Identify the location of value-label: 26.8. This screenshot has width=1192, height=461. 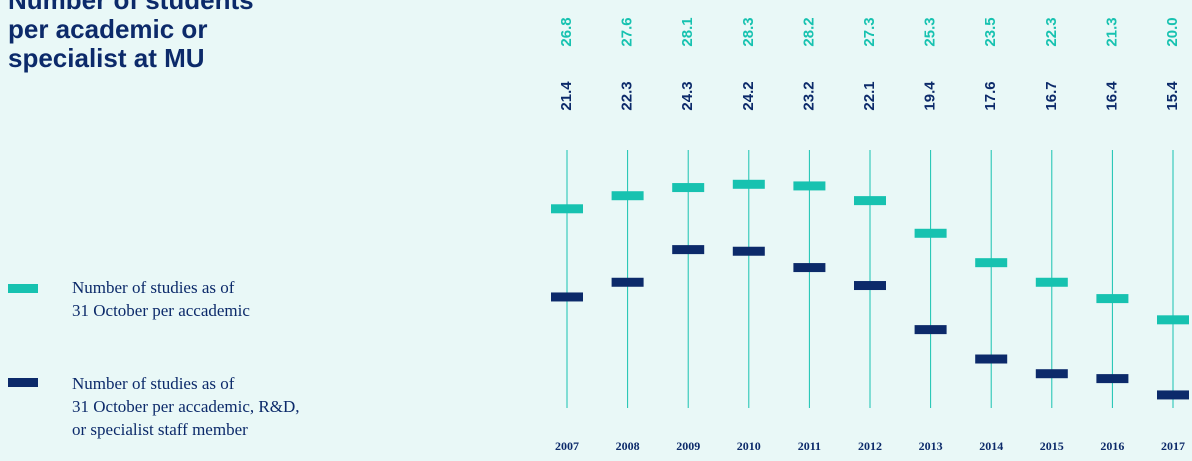
(566, 31).